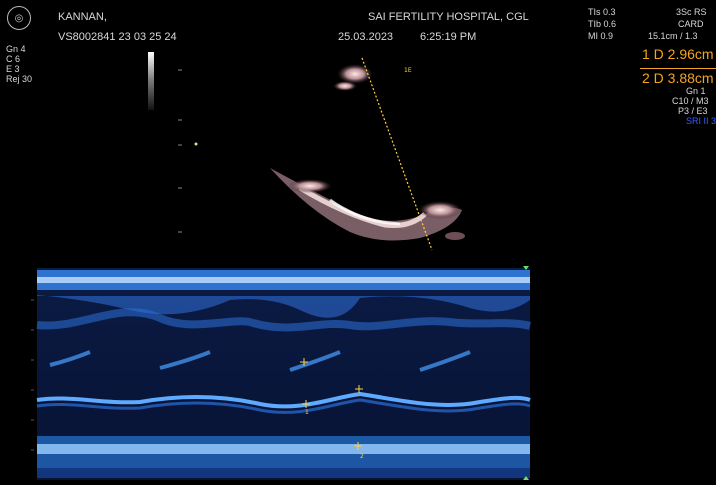 This screenshot has width=716, height=485. Describe the element at coordinates (701, 121) in the screenshot. I see `sri-label: SRI II 3` at that location.